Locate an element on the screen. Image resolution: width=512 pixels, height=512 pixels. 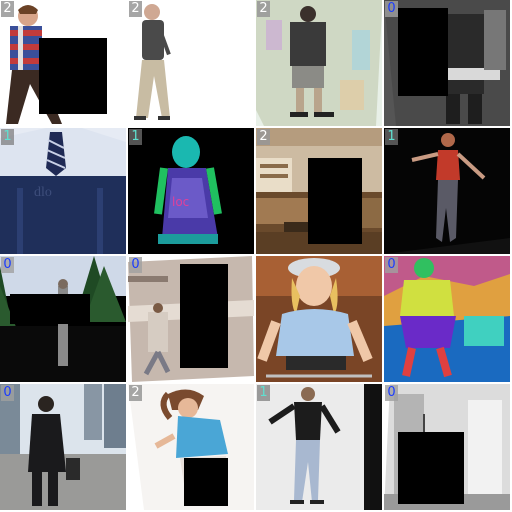
tile-15: 1 is located at coordinates (320, 448).